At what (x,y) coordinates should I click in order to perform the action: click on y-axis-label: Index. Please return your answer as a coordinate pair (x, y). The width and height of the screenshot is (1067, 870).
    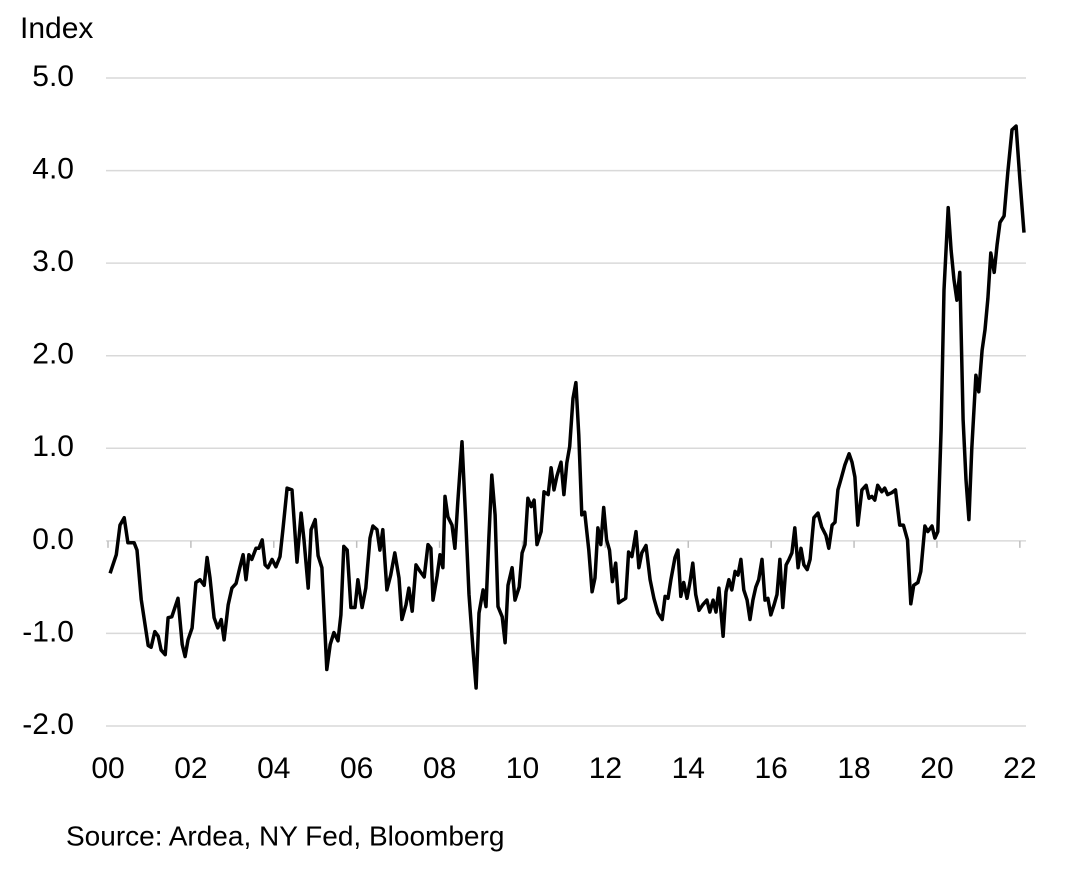
    Looking at the image, I should click on (56, 28).